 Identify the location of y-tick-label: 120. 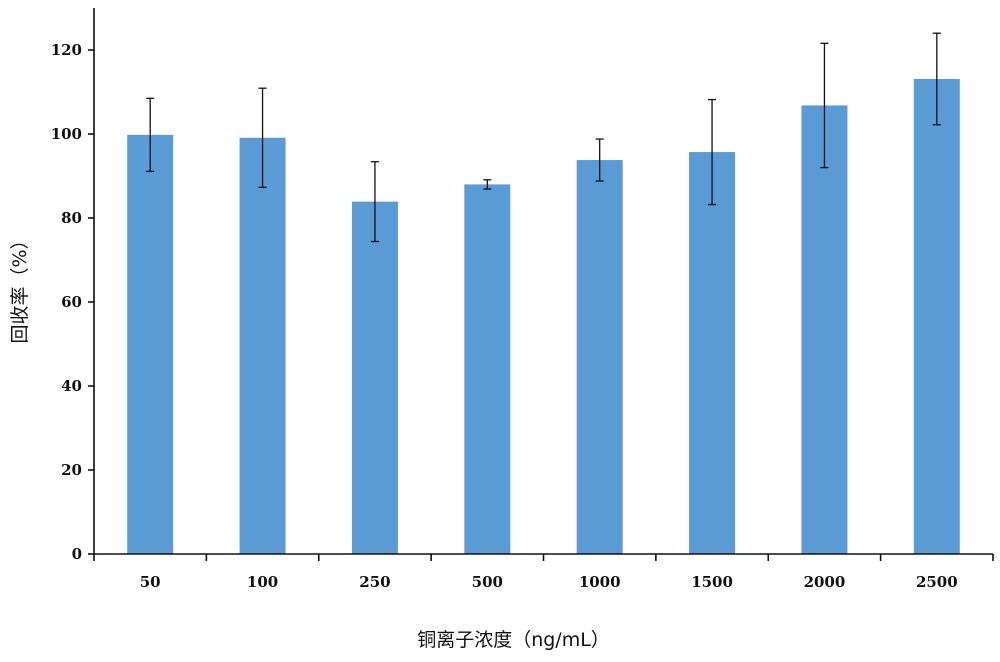
(66, 50).